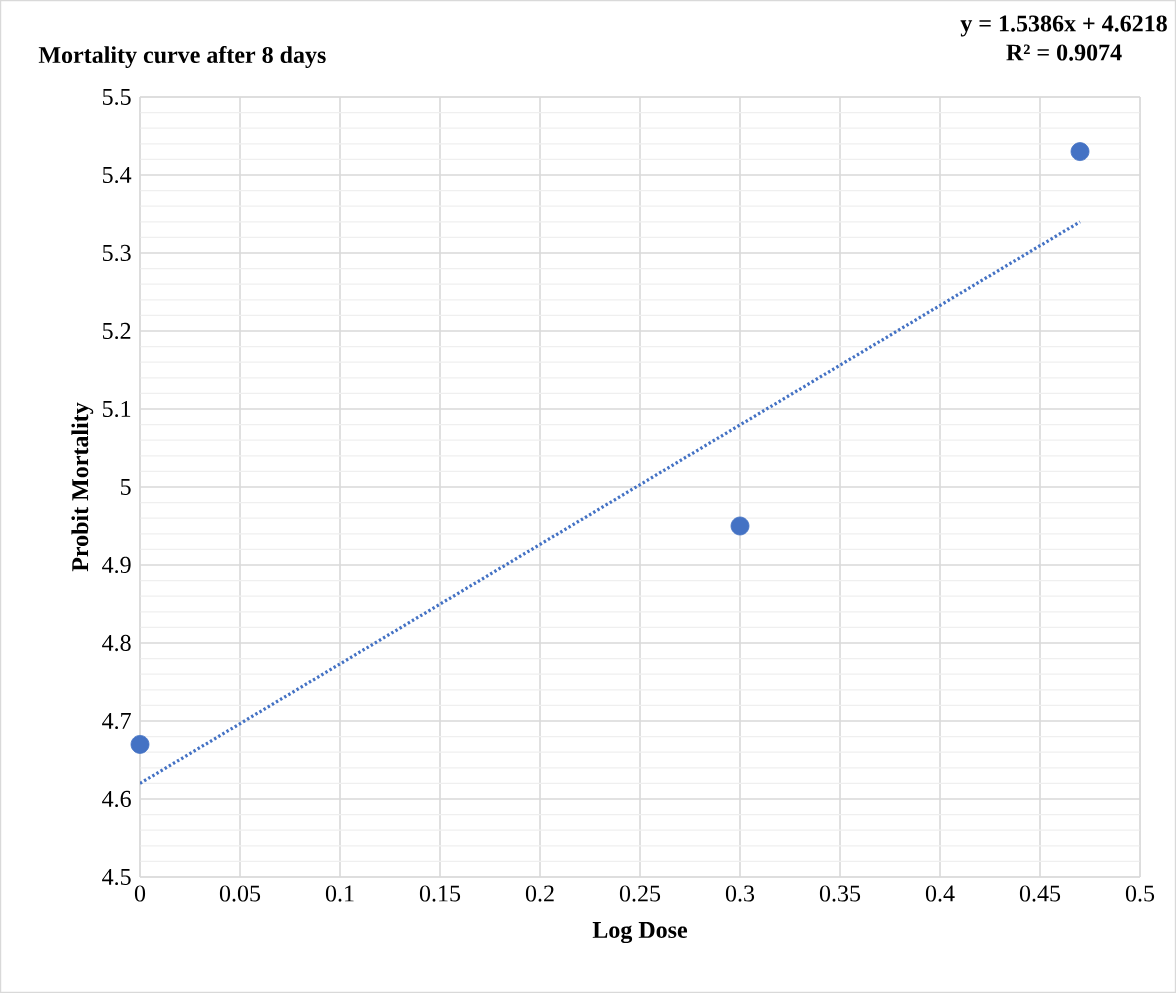 Image resolution: width=1176 pixels, height=993 pixels. What do you see at coordinates (182, 57) in the screenshot?
I see `chart-title: Mortality curve after 8 days` at bounding box center [182, 57].